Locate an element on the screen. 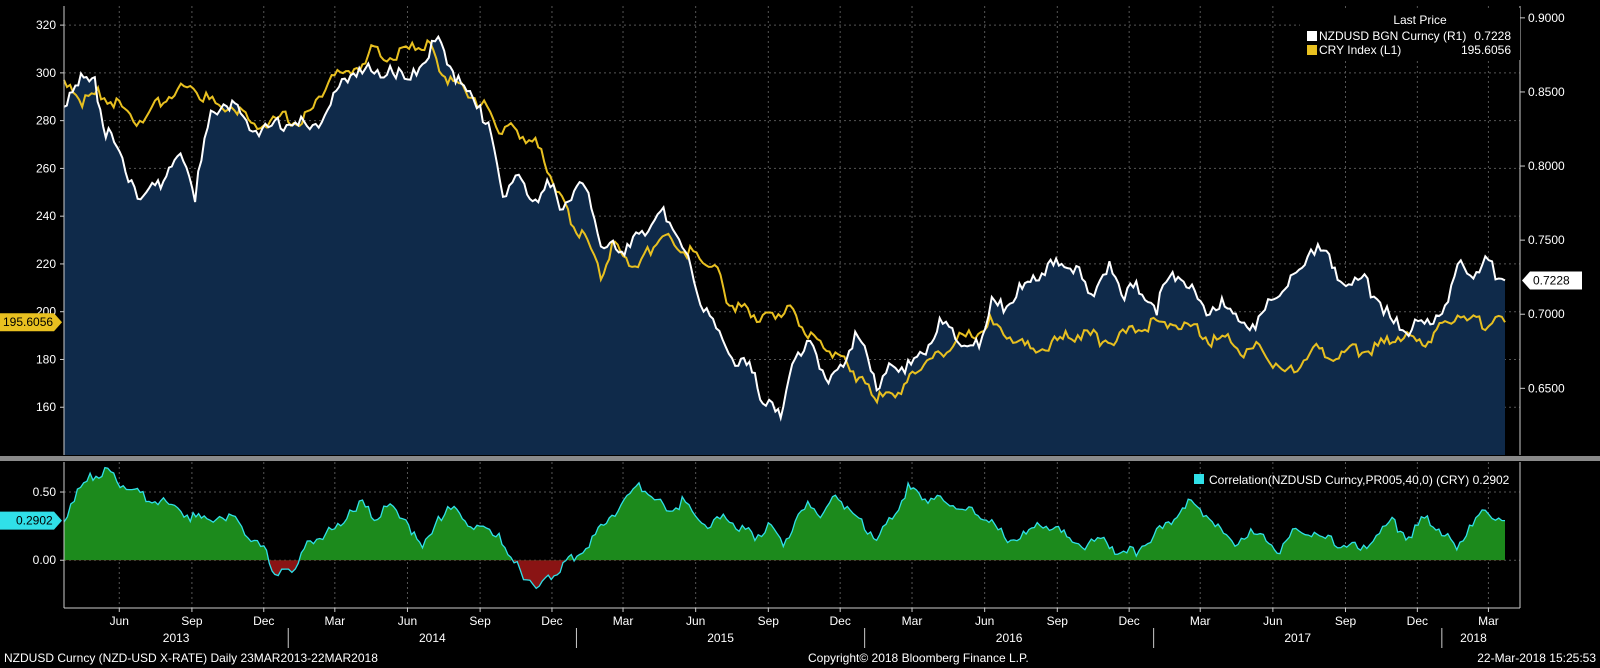  correlation-axis-tick-label: 0.50 is located at coordinates (45, 492).